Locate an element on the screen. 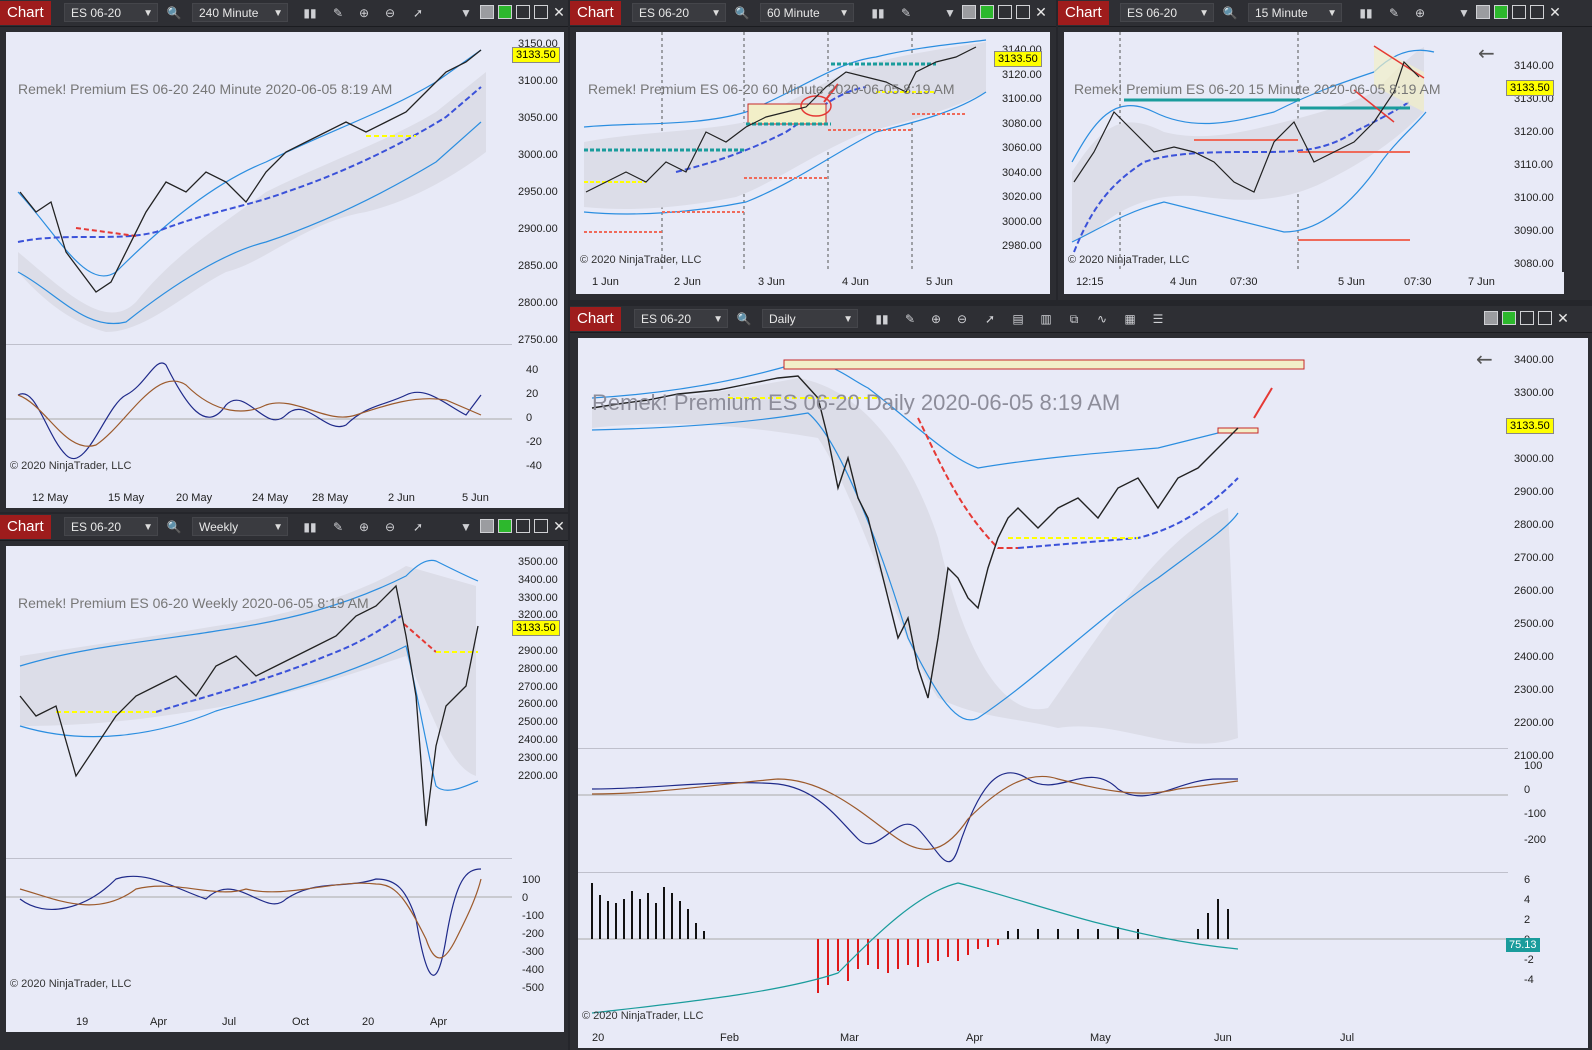 The image size is (1592, 1050). axis-tick-label: -4 is located at coordinates (1529, 980).